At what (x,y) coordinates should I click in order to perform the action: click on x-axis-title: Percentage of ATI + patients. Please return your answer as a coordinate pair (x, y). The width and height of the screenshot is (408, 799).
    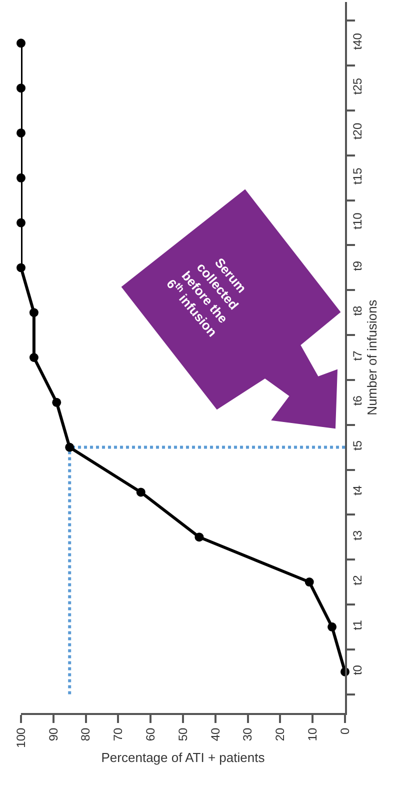
    Looking at the image, I should click on (183, 757).